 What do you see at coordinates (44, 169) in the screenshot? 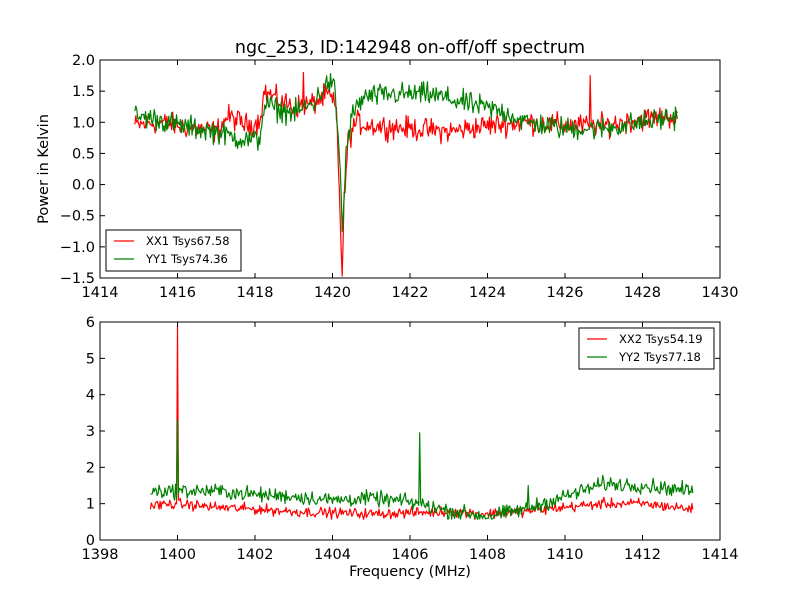
I see `top-y-axis-label: Power in Kelvin` at bounding box center [44, 169].